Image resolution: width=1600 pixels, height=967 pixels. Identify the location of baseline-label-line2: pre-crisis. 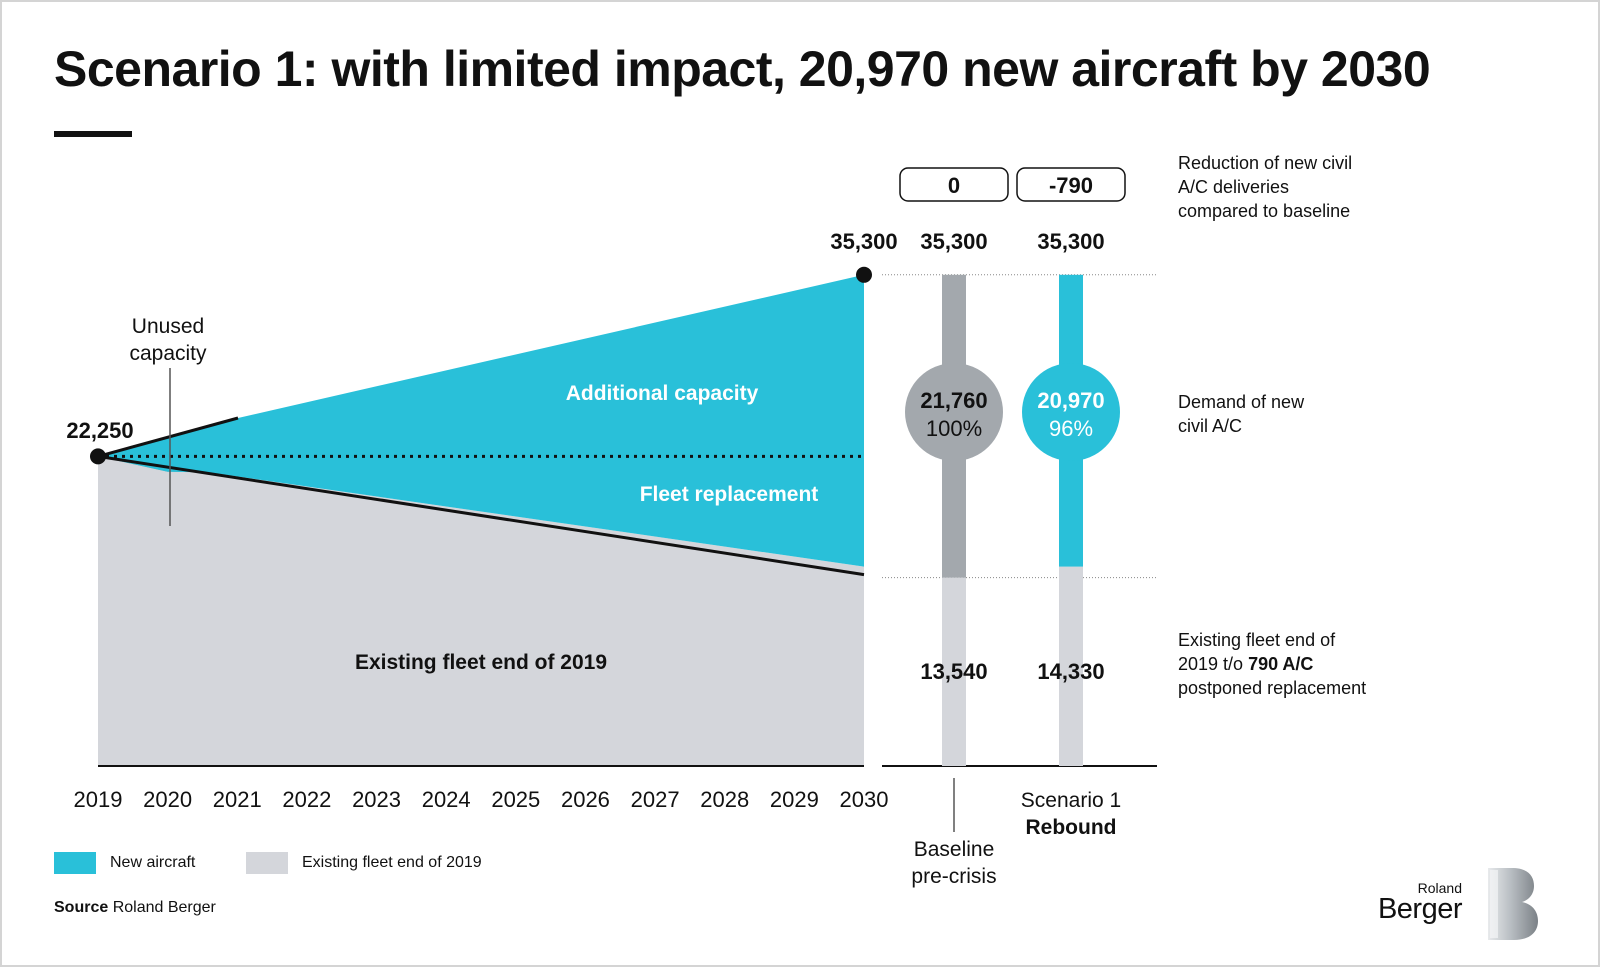
(953, 876).